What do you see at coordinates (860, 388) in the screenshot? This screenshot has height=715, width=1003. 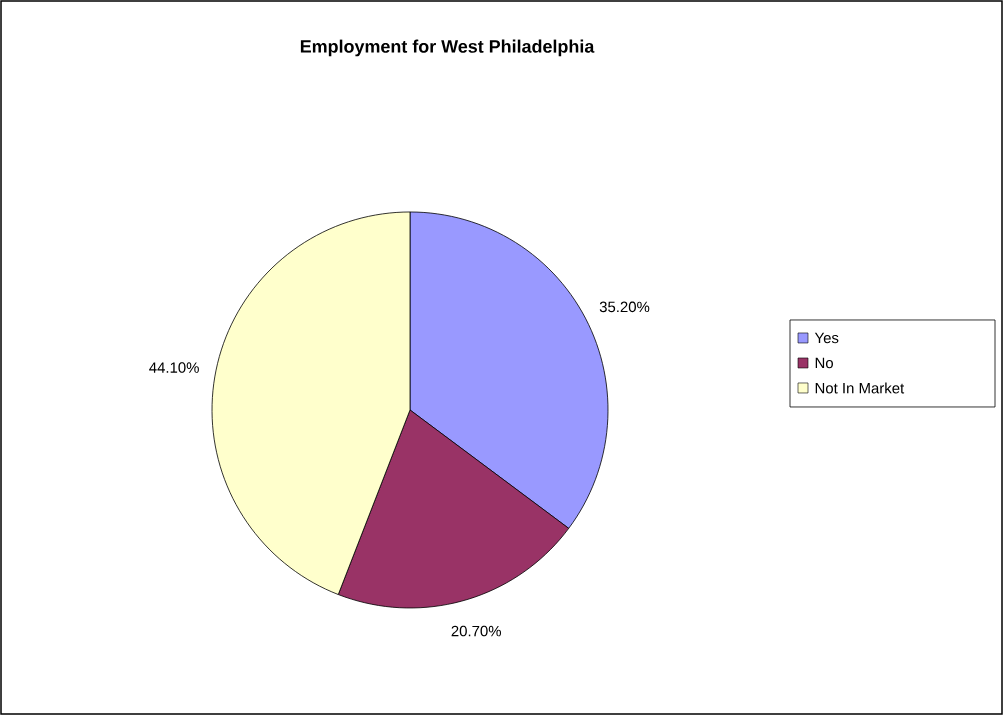 I see `legend-label: Not In Market` at bounding box center [860, 388].